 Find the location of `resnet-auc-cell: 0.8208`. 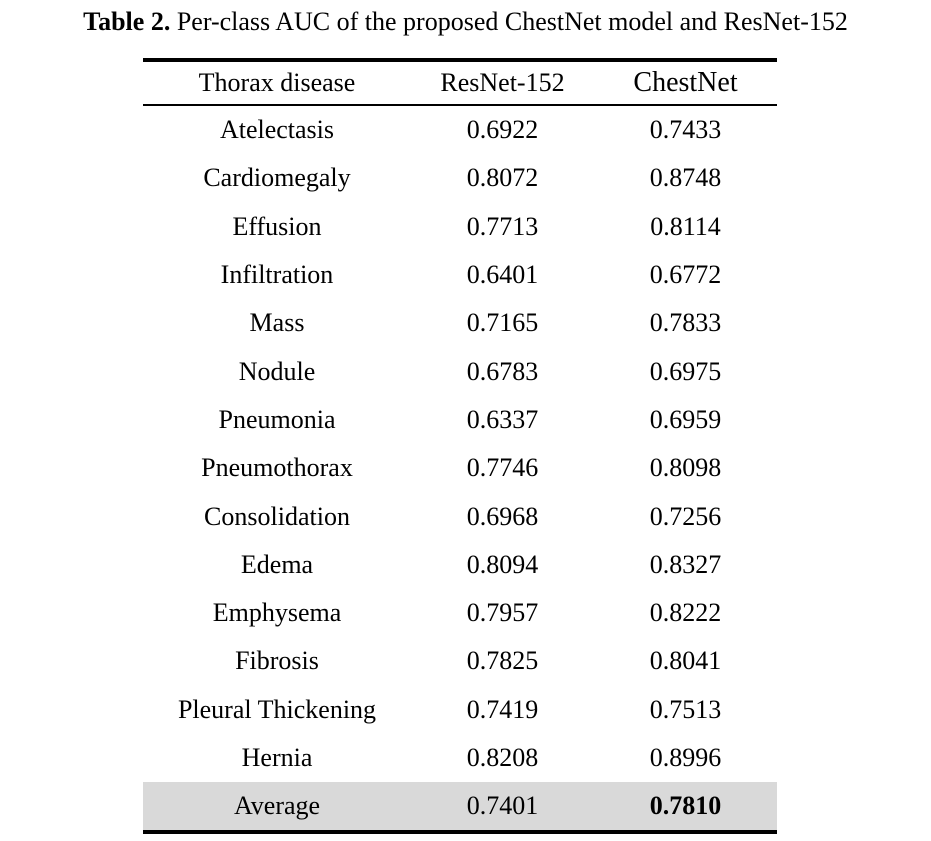

resnet-auc-cell: 0.8208 is located at coordinates (502, 757).